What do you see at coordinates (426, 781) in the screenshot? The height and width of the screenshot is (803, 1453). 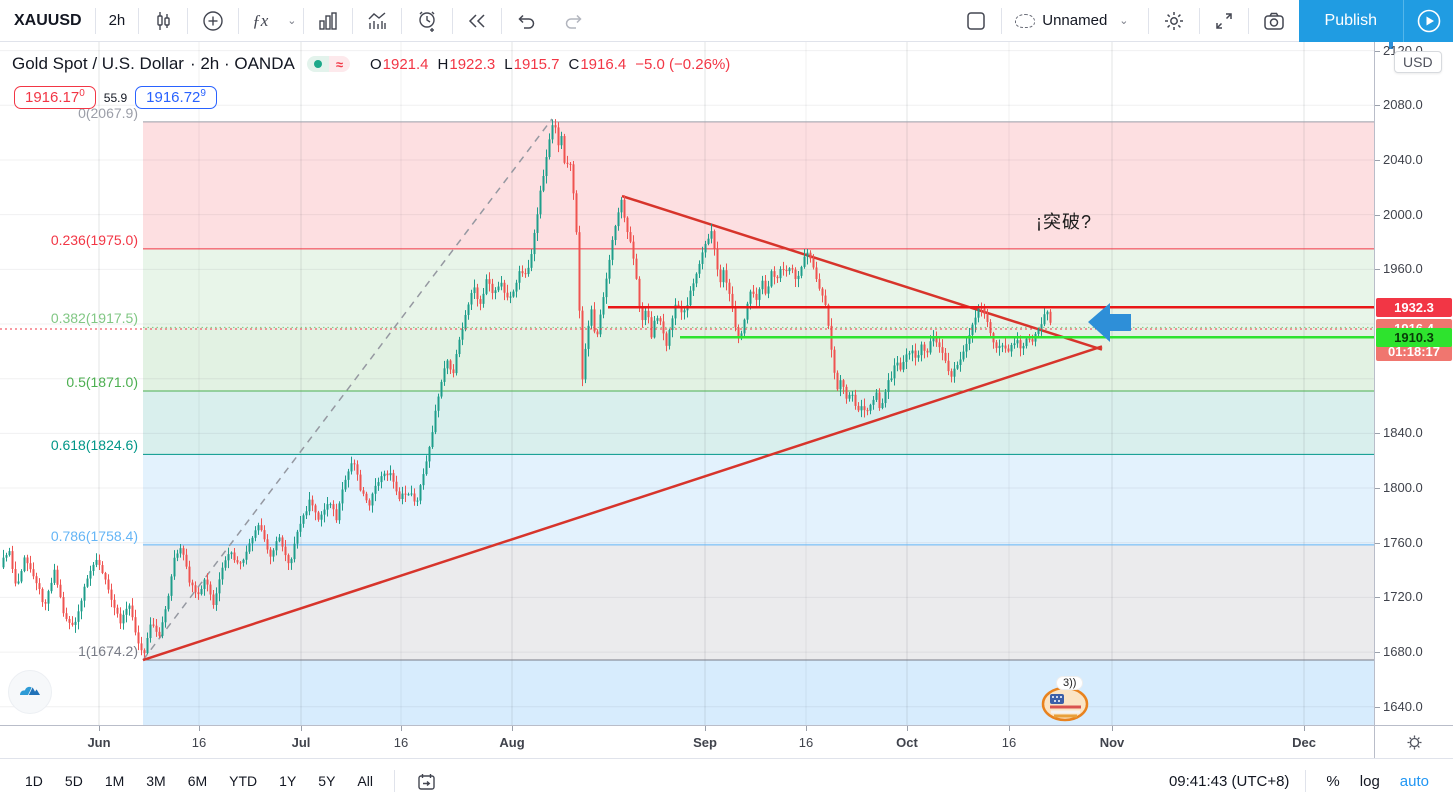 I see `go-to-date-icon` at bounding box center [426, 781].